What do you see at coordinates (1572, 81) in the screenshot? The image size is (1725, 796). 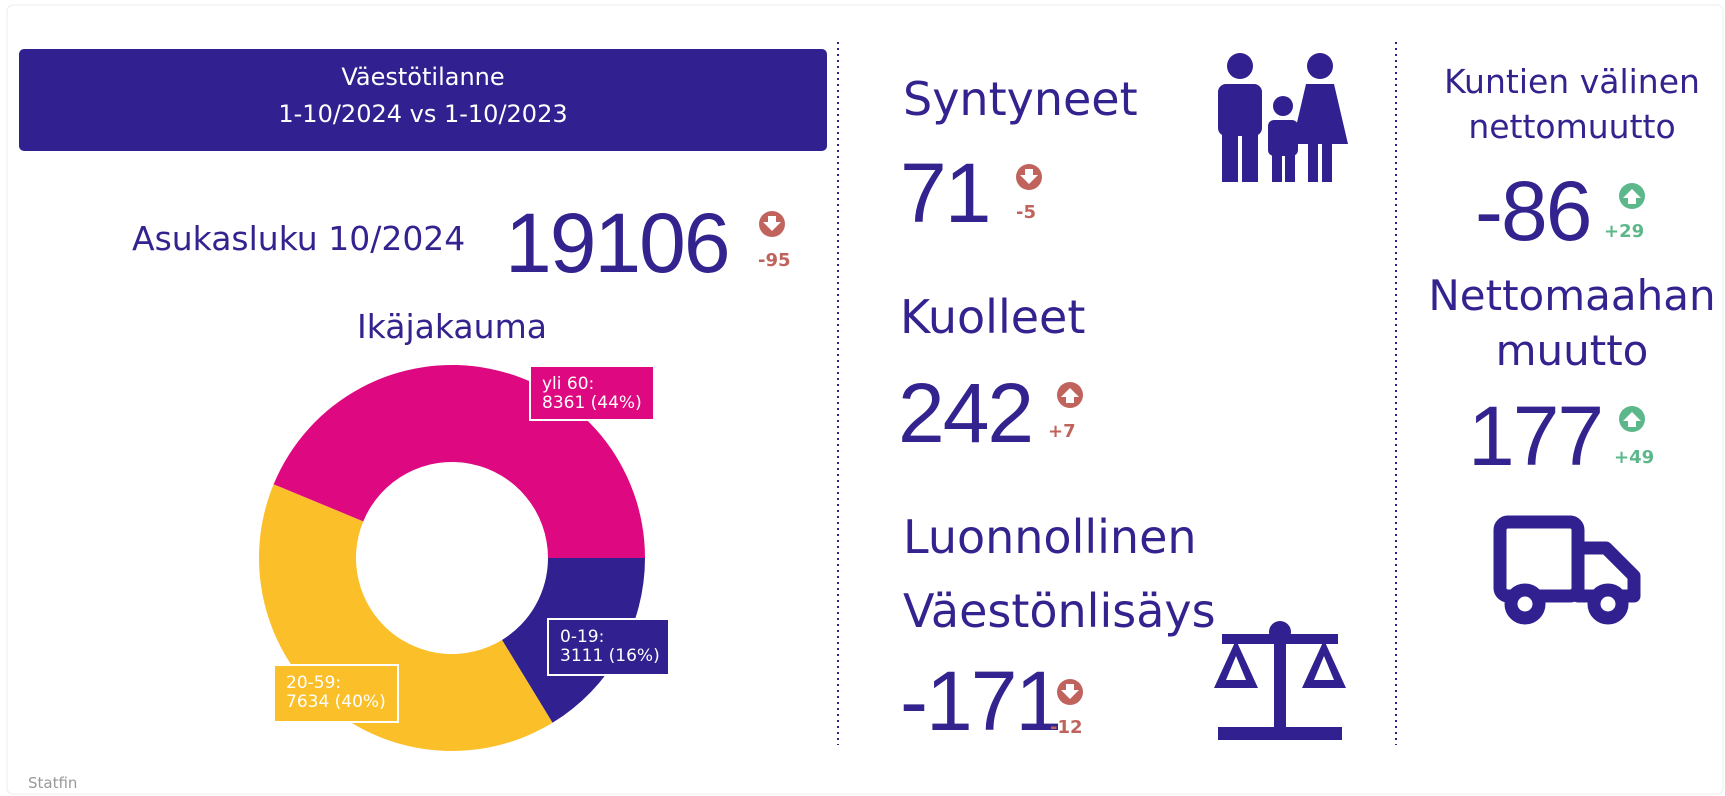 I see `migration-label: Kuntien välinen` at bounding box center [1572, 81].